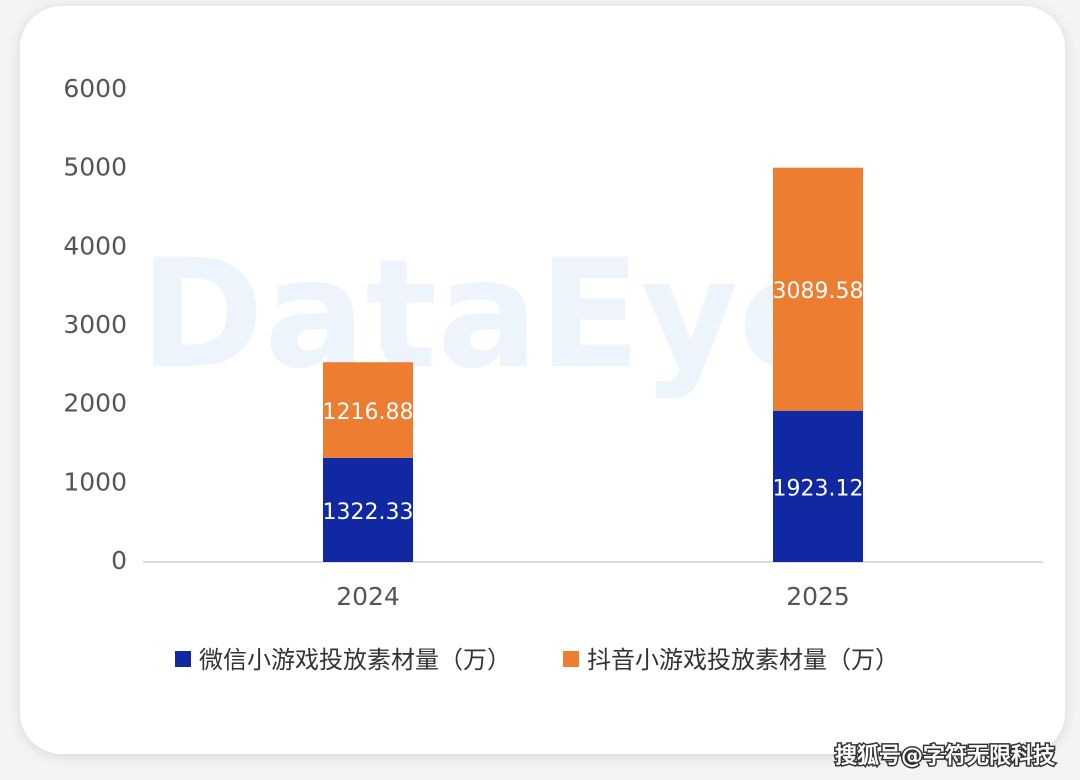 The height and width of the screenshot is (780, 1080). I want to click on data-label: 1216.88, so click(368, 412).